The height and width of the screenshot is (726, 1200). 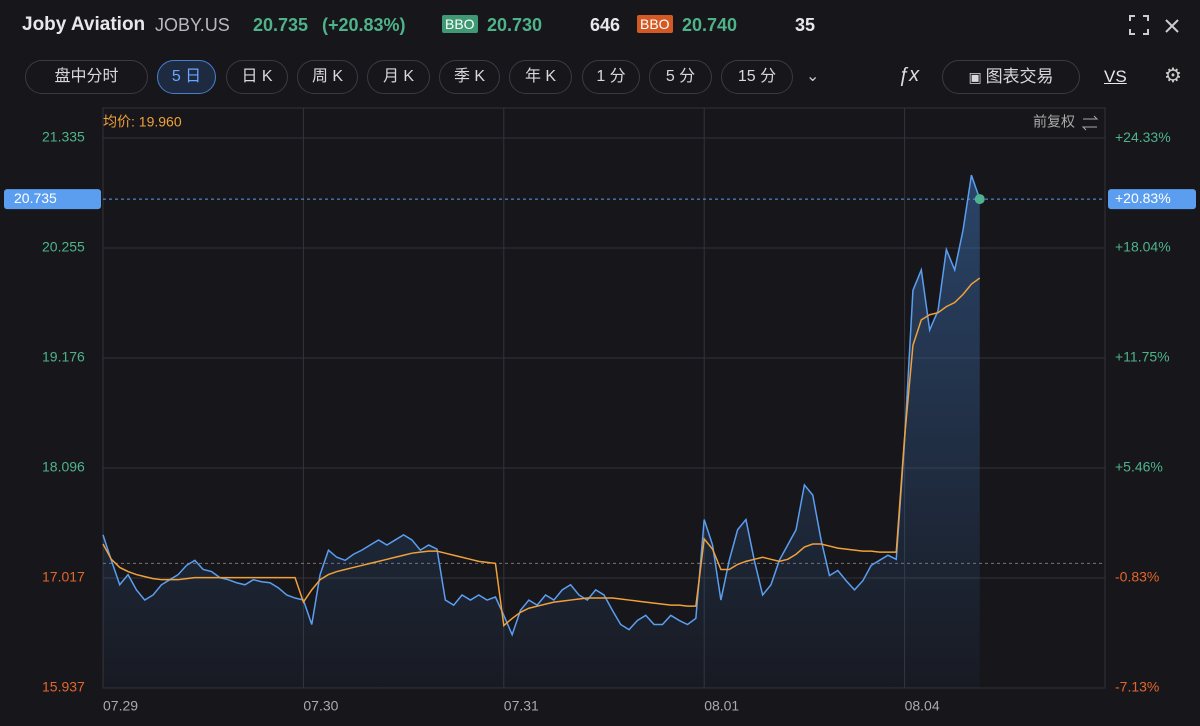 I want to click on vs-button: VS, so click(x=1115, y=76).